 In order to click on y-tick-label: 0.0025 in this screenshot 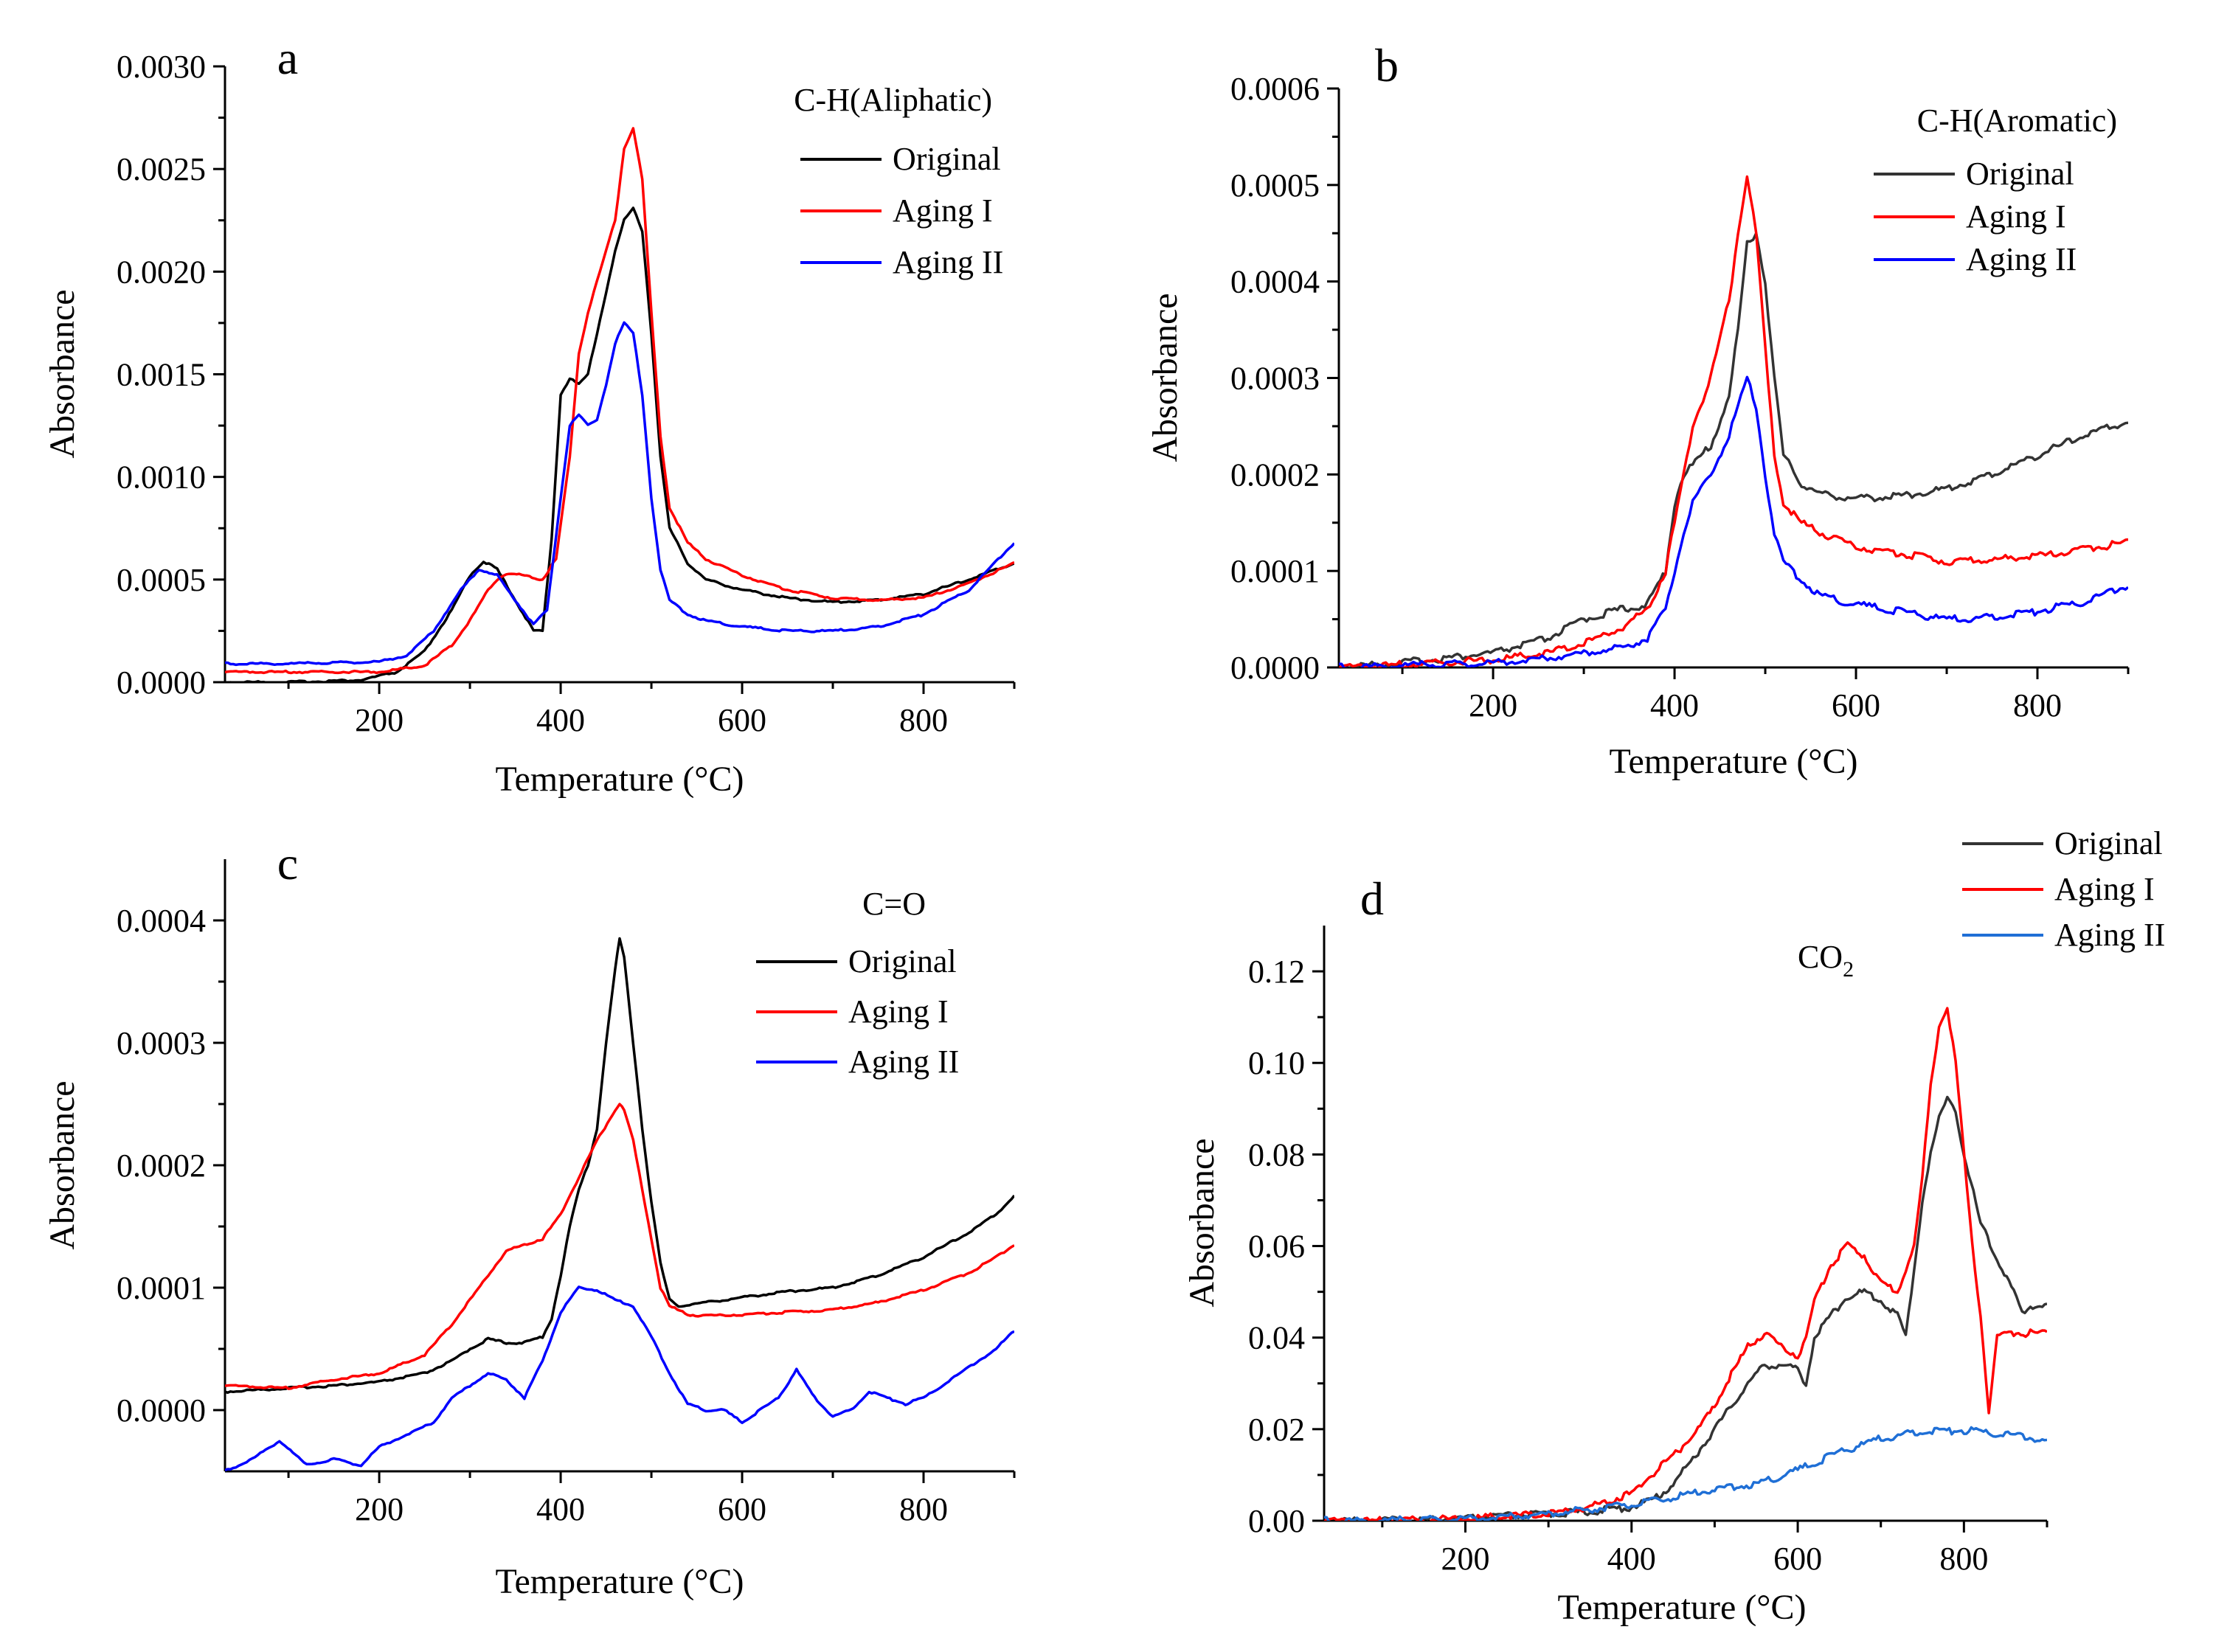, I will do `click(162, 169)`.